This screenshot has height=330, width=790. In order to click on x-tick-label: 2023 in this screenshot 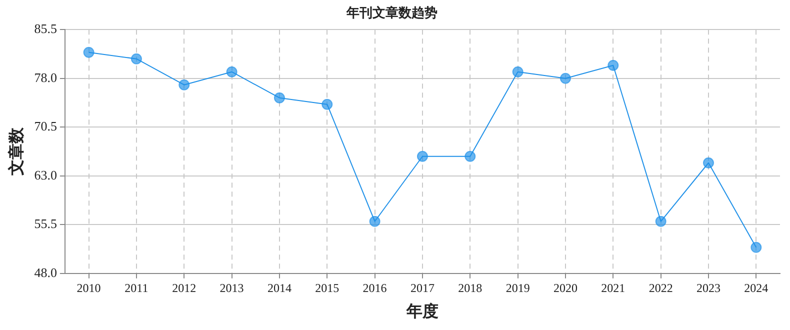, I will do `click(708, 287)`.